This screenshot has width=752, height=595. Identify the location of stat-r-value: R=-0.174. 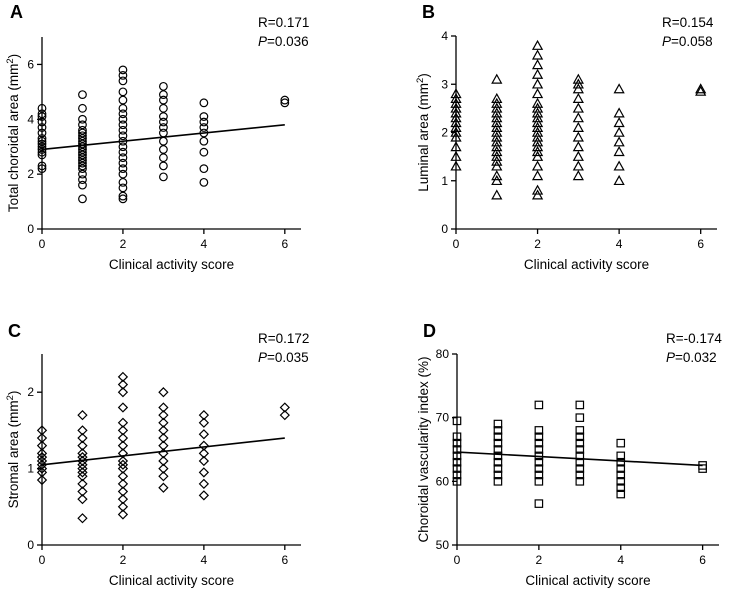
(694, 338).